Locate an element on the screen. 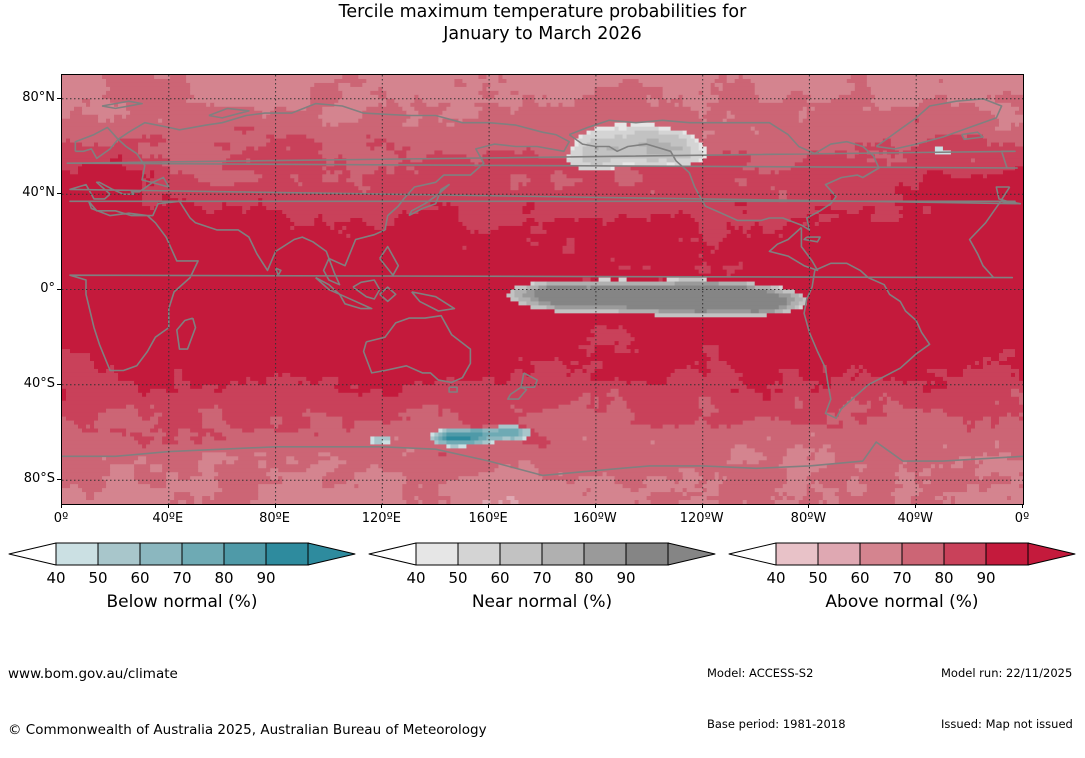 The height and width of the screenshot is (758, 1085). title-line-2: January to March 2026 is located at coordinates (542, 34).